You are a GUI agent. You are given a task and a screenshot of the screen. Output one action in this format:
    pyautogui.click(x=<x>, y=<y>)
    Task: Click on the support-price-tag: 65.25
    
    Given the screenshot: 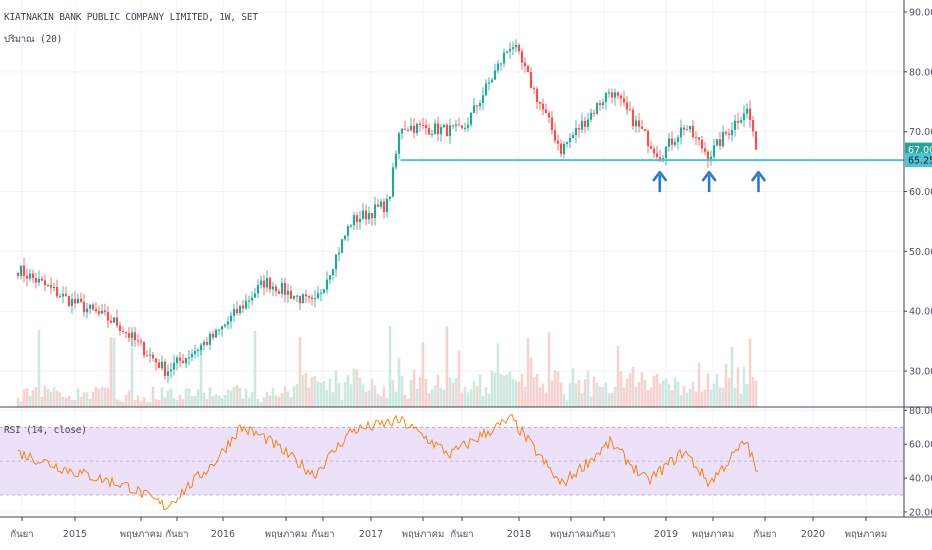 What is the action you would take?
    pyautogui.click(x=918, y=160)
    